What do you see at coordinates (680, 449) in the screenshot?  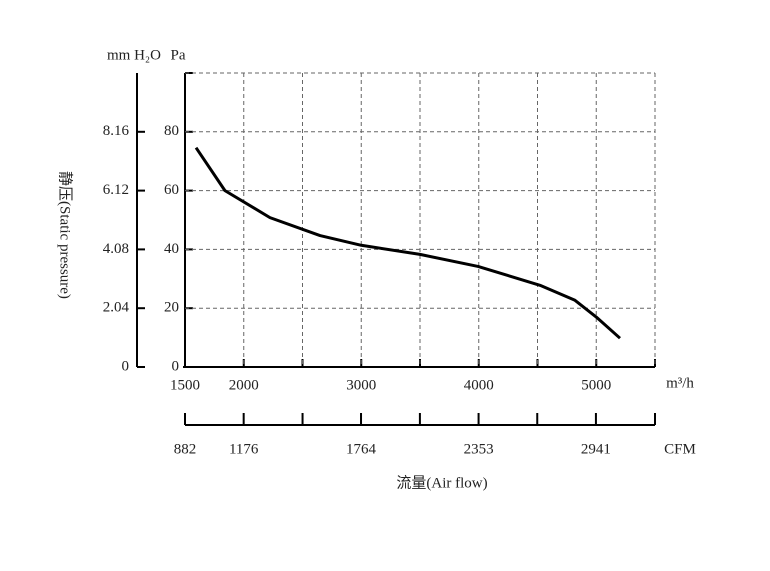 I see `x2-unit: CFM` at bounding box center [680, 449].